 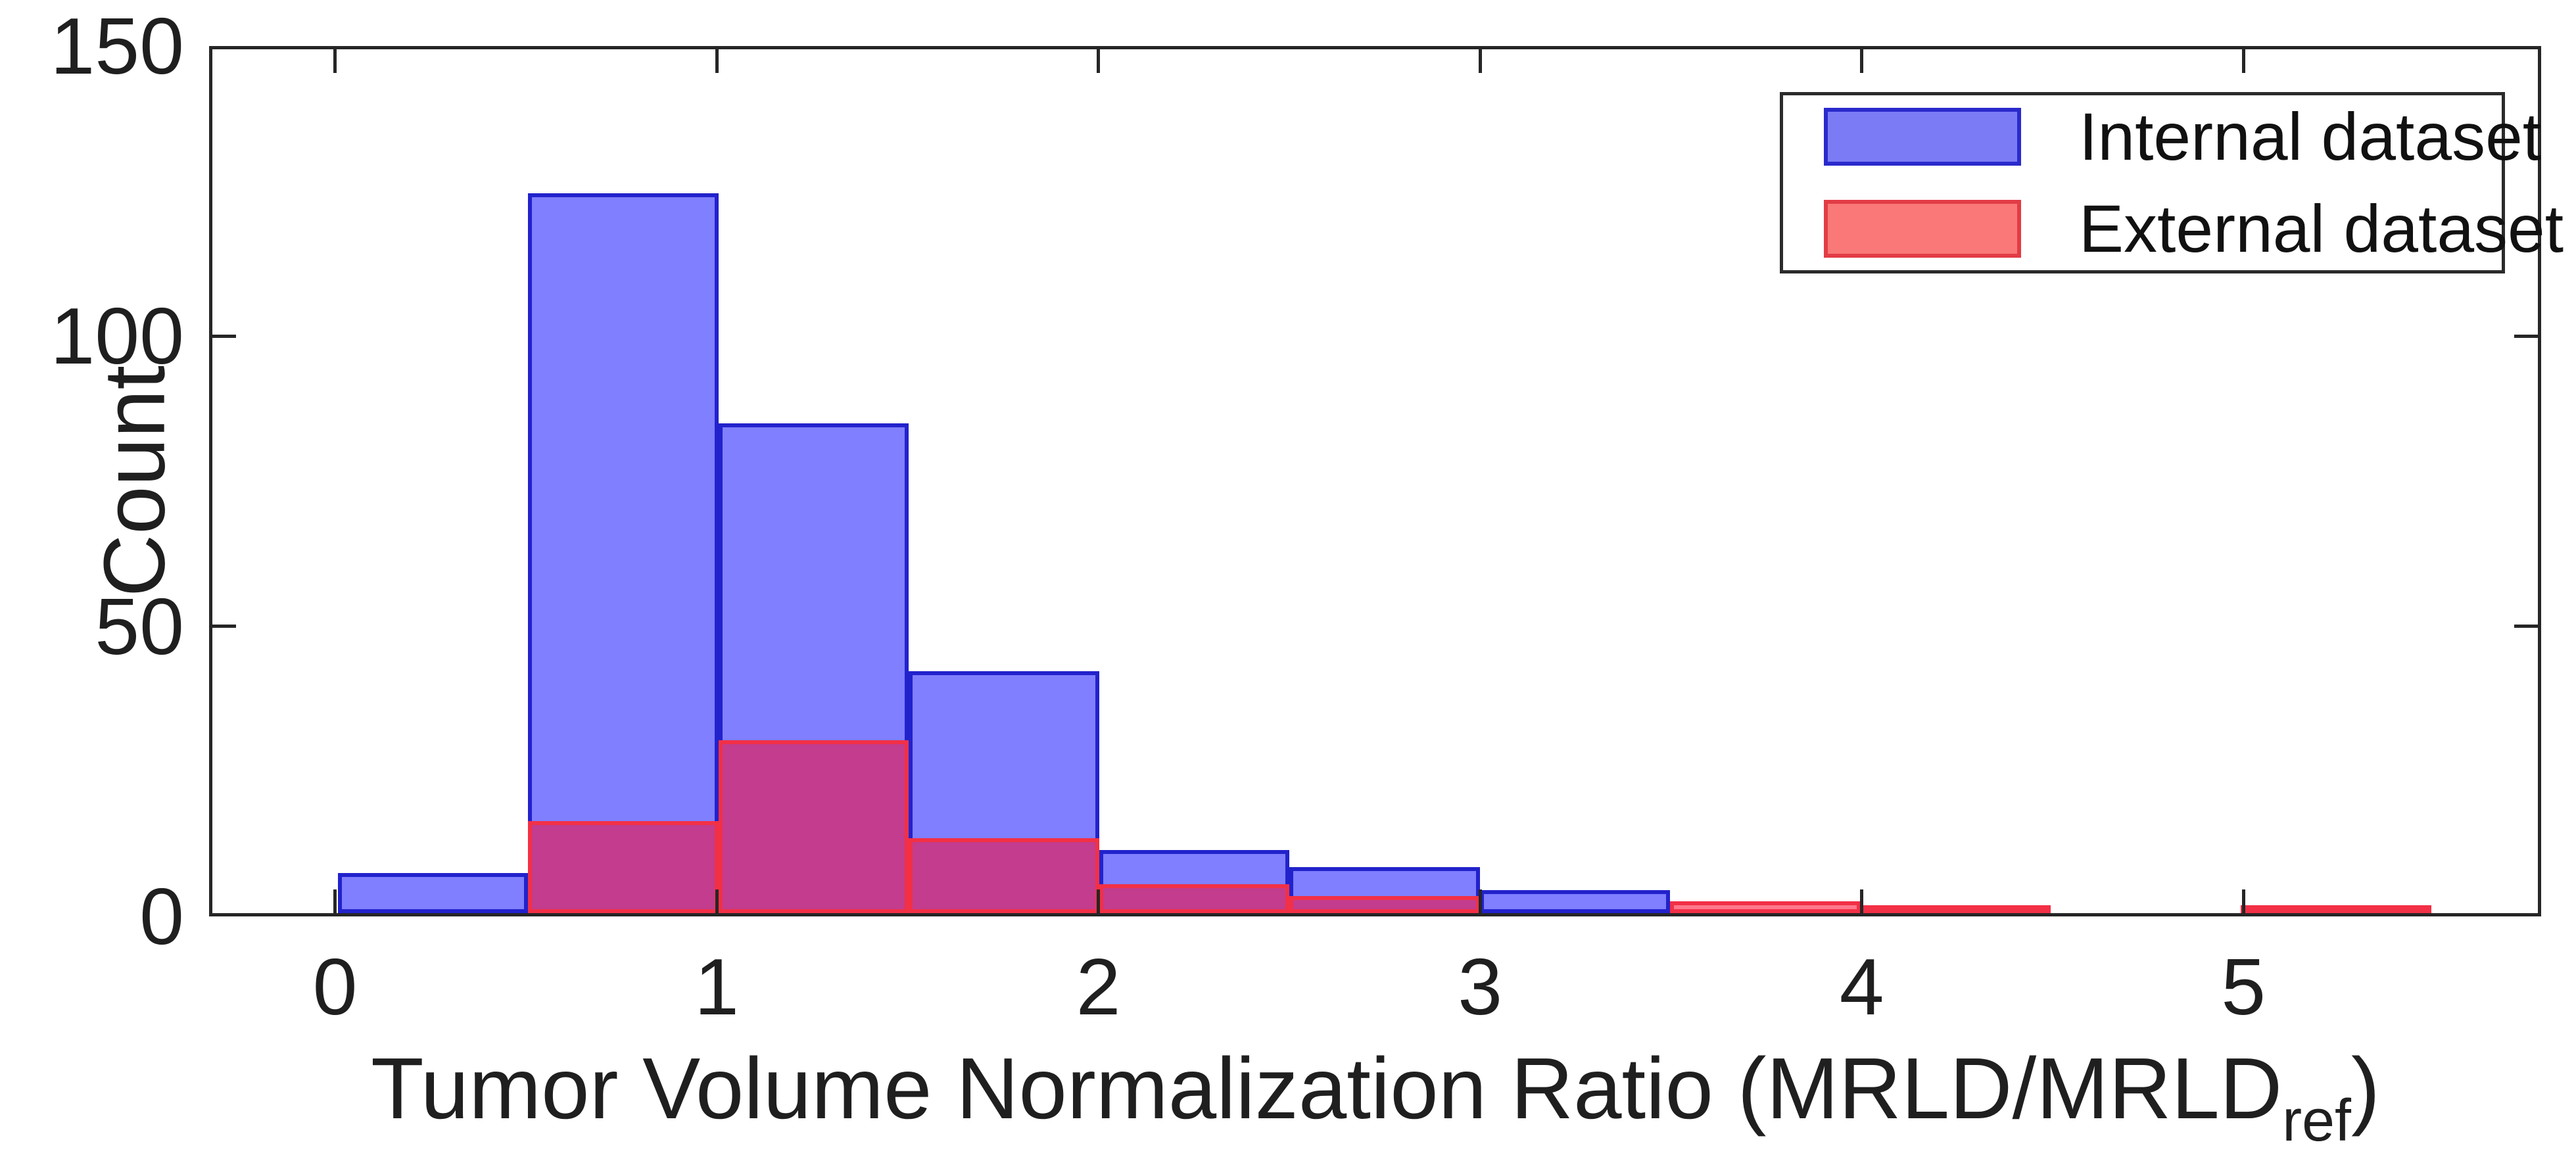 What do you see at coordinates (2322, 229) in the screenshot?
I see `legend-label-external: External dataset` at bounding box center [2322, 229].